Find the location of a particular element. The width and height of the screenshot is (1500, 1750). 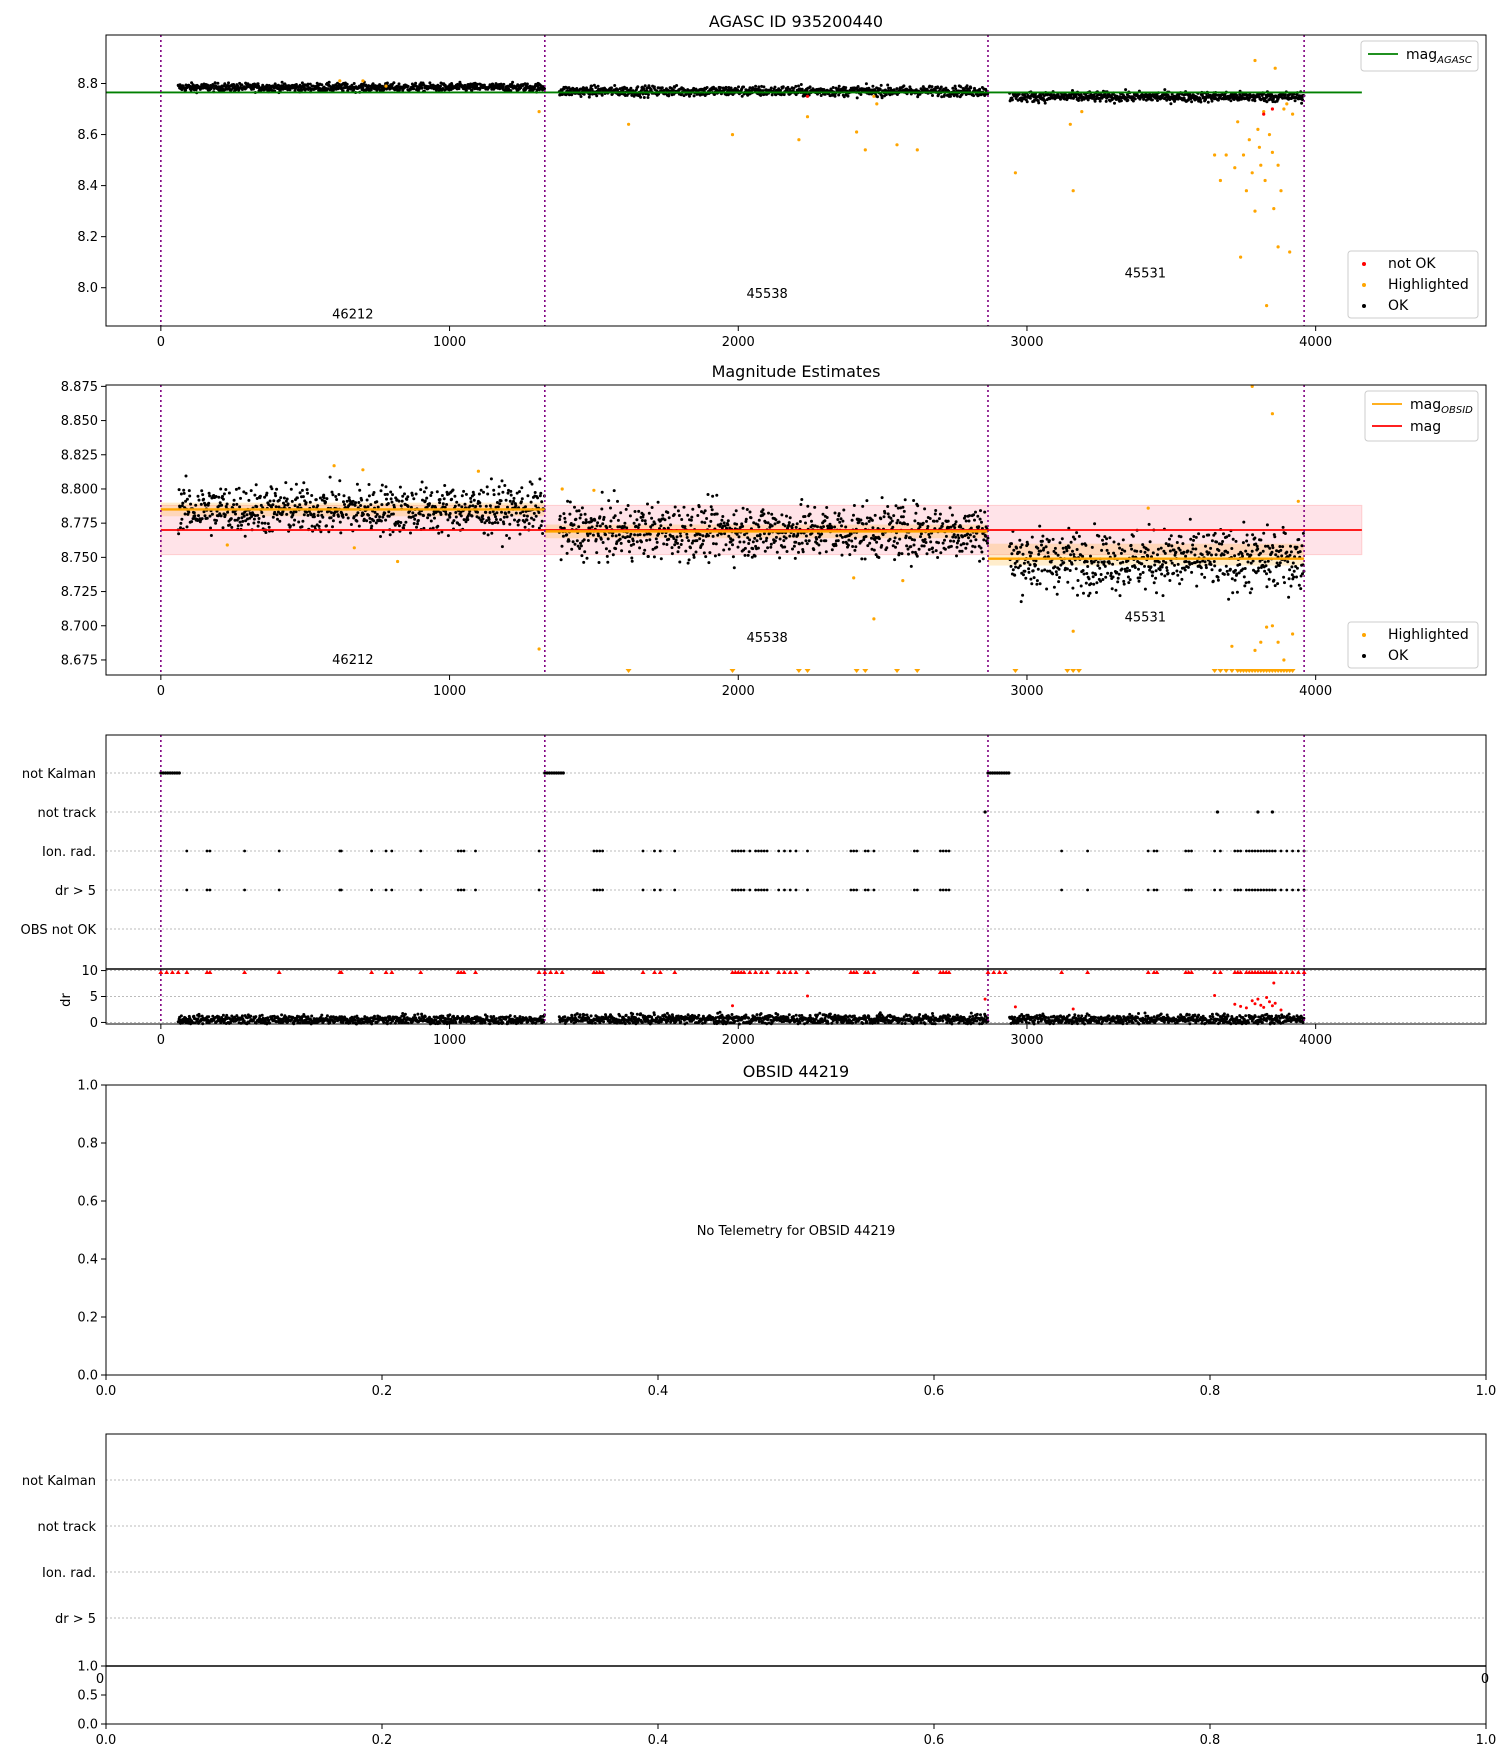

not-track-point is located at coordinates (985, 812).